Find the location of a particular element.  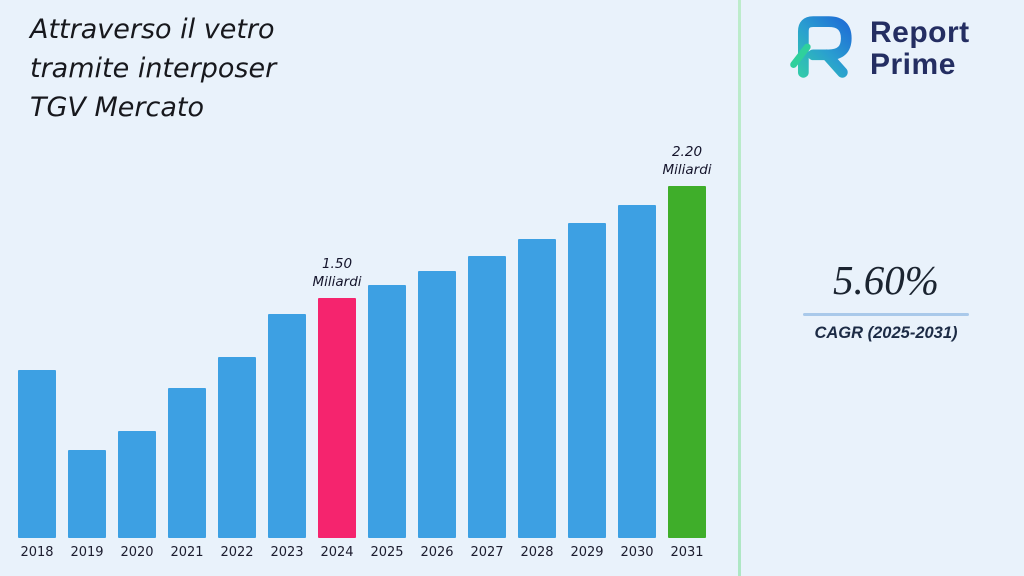

page-title-line-2: tramite interposer is located at coordinates (153, 69).